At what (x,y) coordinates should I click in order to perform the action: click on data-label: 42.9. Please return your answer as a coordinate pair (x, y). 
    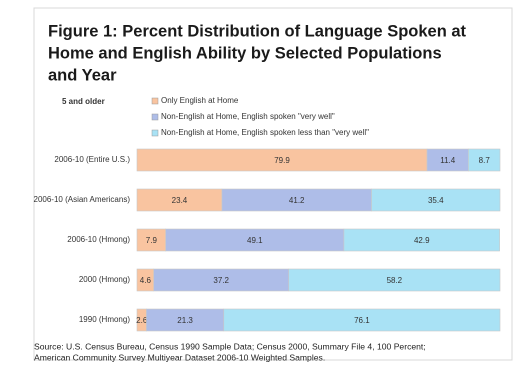
    Looking at the image, I should click on (422, 240).